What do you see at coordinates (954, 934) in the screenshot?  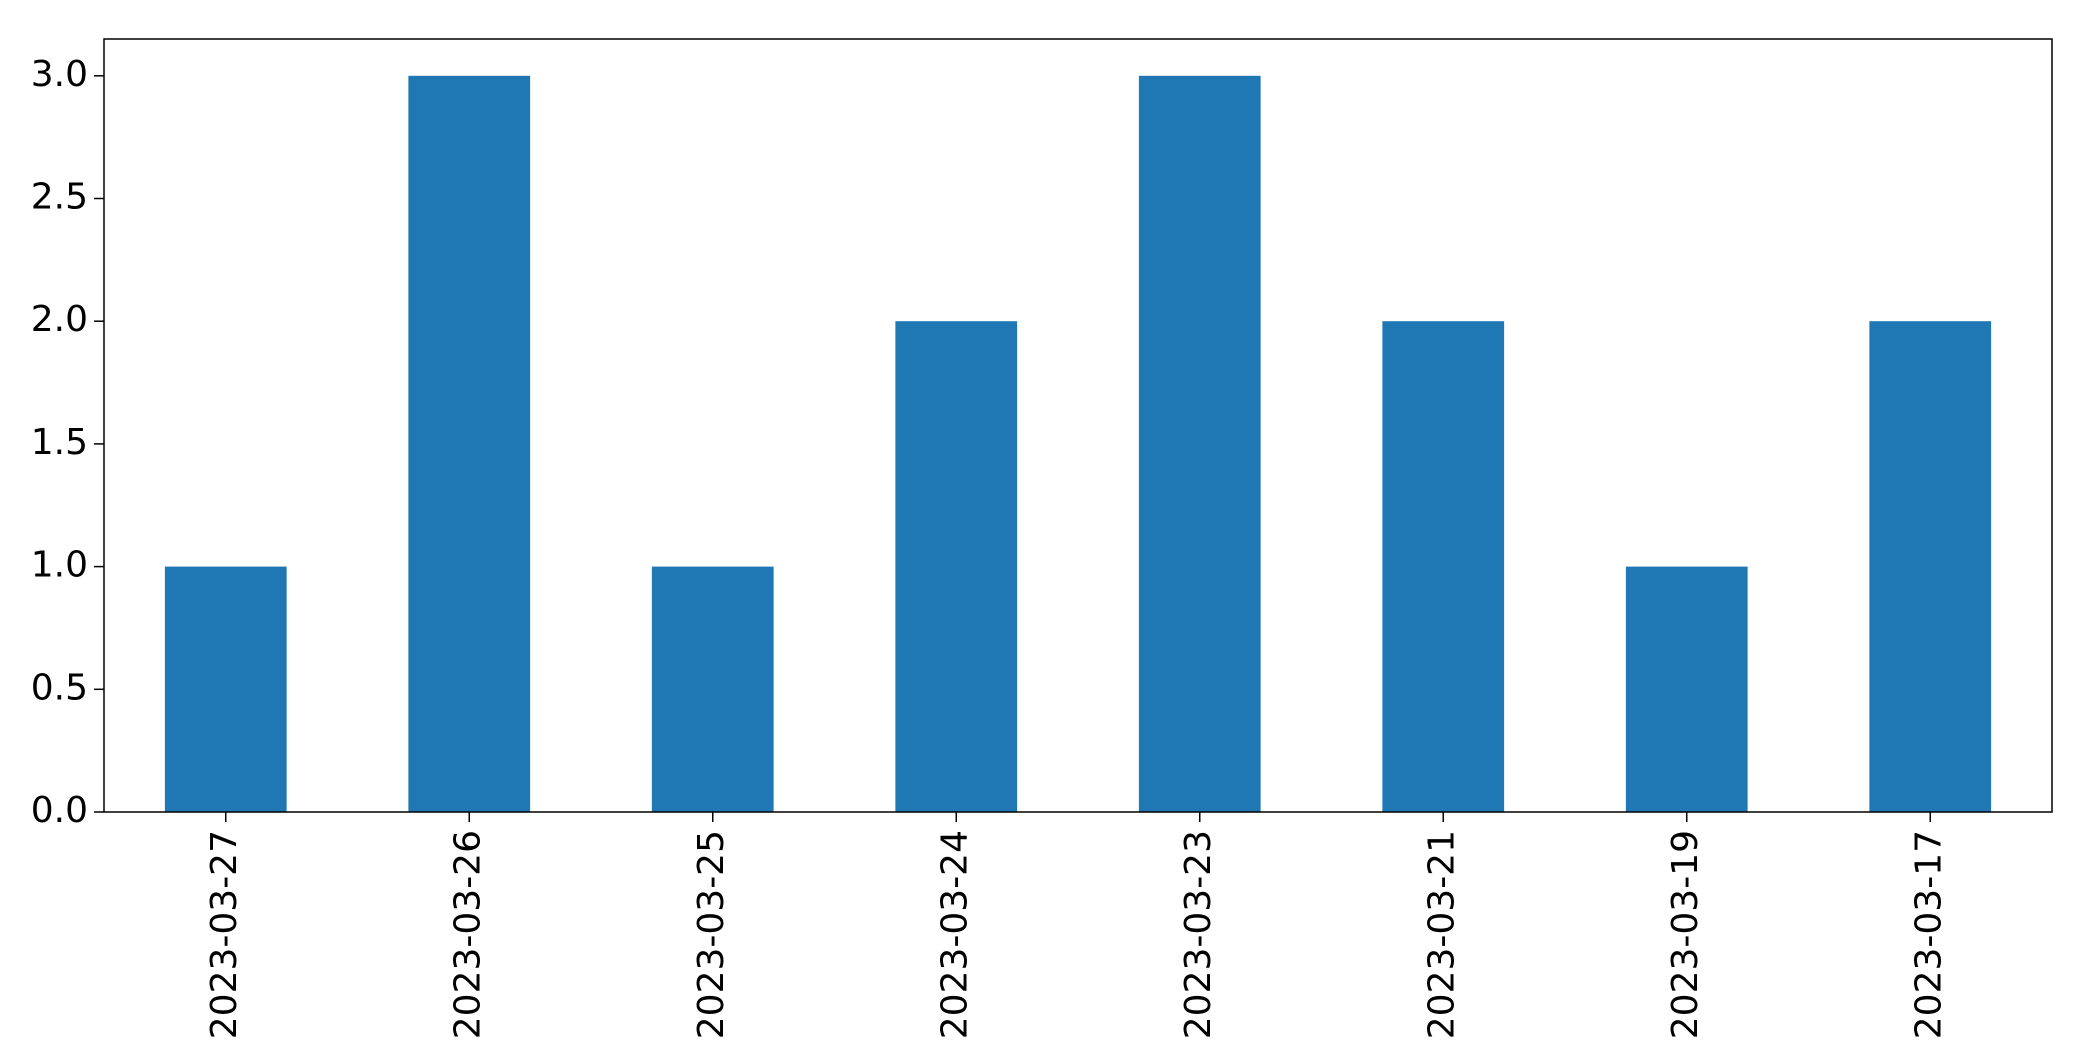 I see `x-tick-label: 2023-03-24` at bounding box center [954, 934].